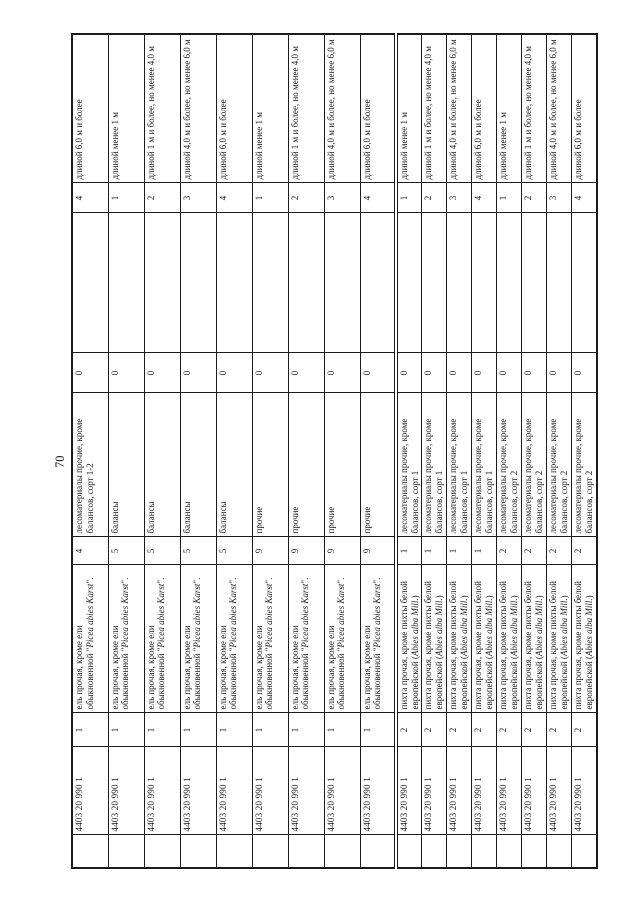 The image size is (640, 900). I want to click on cell-length-no: 2, so click(434, 198).